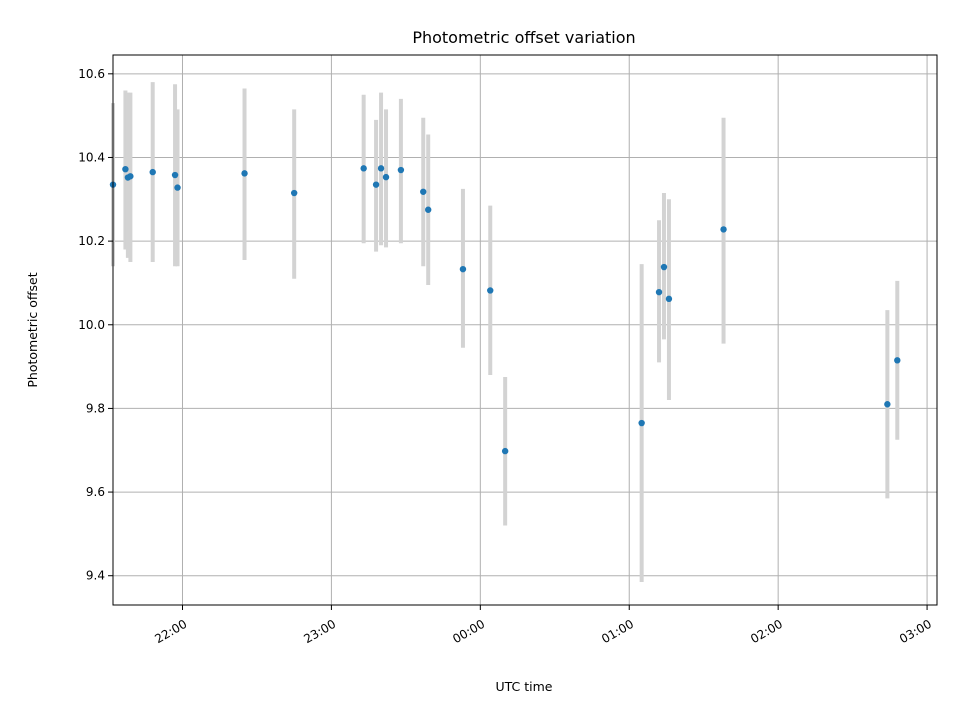  Describe the element at coordinates (91, 157) in the screenshot. I see `y-tick-label: 10.4` at that location.